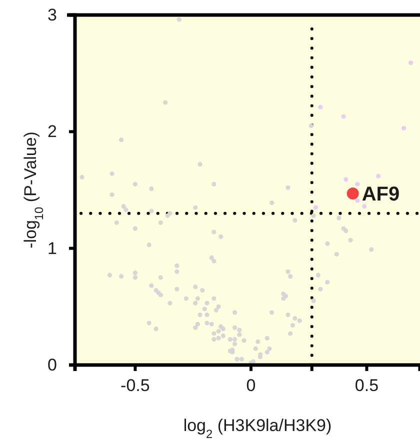 This screenshot has width=420, height=439. I want to click on x-tick-label: 0, so click(251, 386).